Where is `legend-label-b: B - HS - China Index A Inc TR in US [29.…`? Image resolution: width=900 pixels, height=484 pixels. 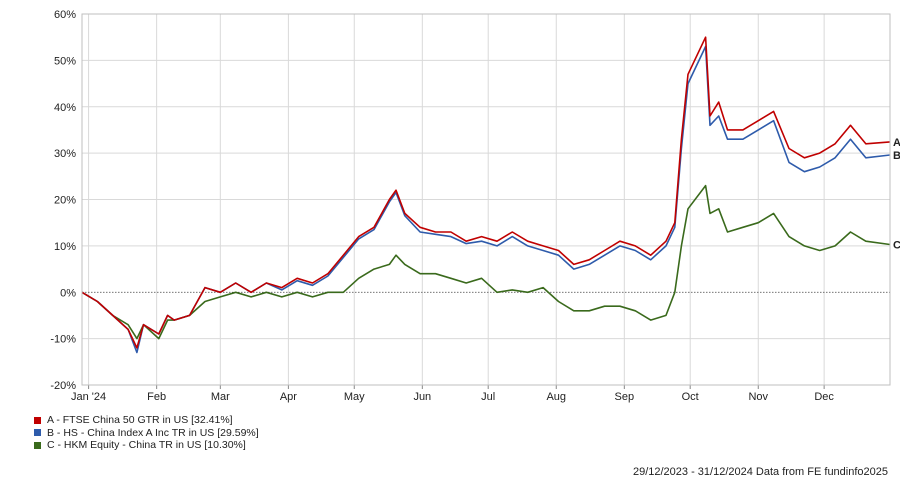
legend-label-b: B - HS - China Index A Inc TR in US [29.… is located at coordinates (153, 432).